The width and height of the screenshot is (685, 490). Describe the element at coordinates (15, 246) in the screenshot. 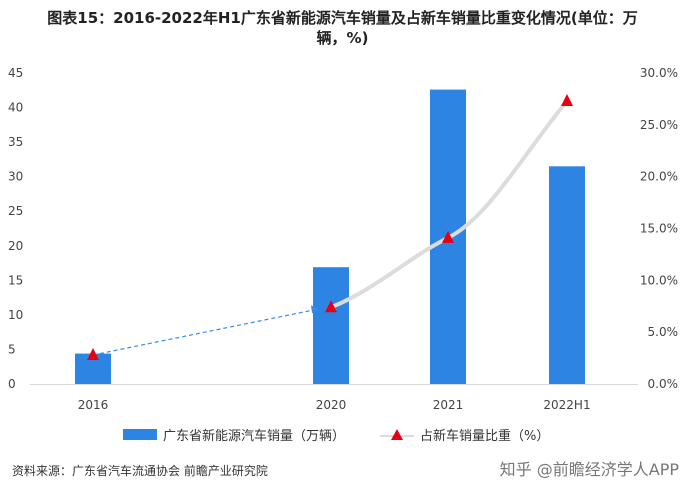

I see `y-left-tick-label: 20` at that location.